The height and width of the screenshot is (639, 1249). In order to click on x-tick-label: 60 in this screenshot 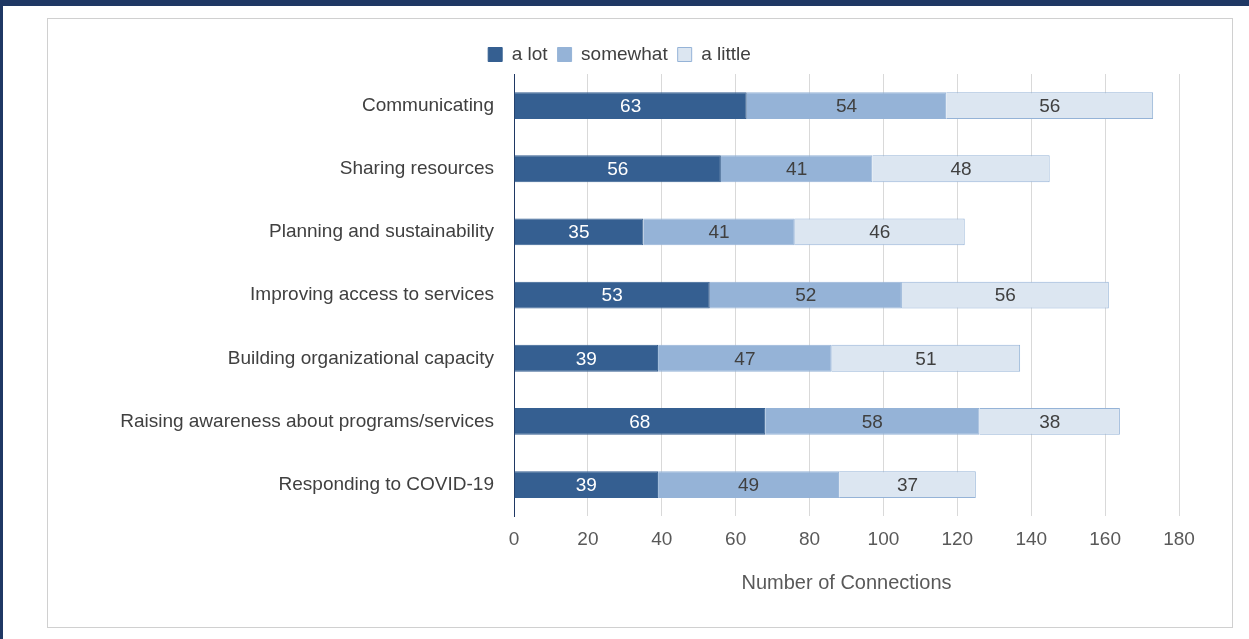, I will do `click(736, 538)`.